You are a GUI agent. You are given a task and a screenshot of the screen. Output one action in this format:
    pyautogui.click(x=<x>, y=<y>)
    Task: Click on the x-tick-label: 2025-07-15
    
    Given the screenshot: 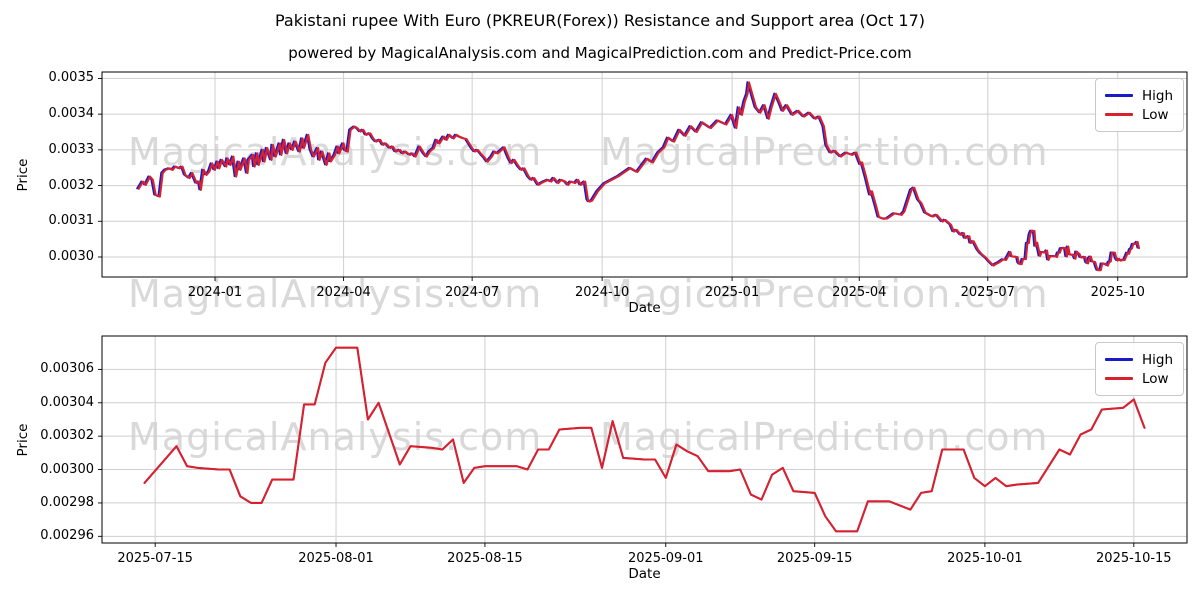 What is the action you would take?
    pyautogui.click(x=155, y=558)
    